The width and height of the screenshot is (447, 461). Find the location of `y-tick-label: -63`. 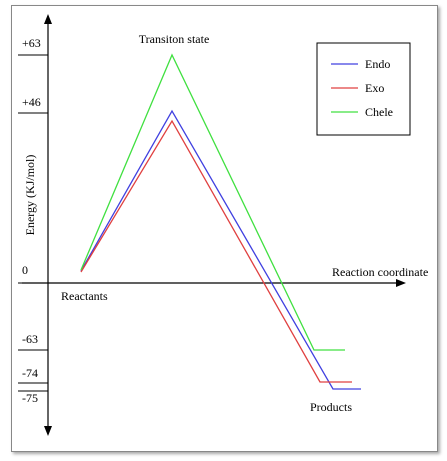

y-tick-label: -63 is located at coordinates (30, 339).